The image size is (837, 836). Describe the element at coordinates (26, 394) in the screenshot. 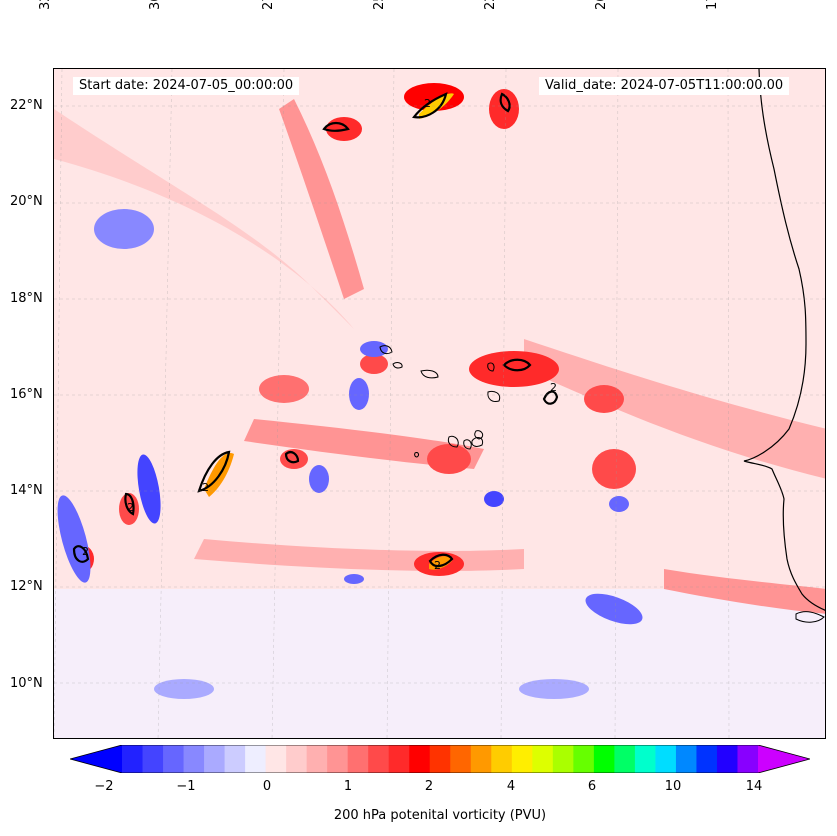

I see `lat-label-16n: 16°N` at that location.